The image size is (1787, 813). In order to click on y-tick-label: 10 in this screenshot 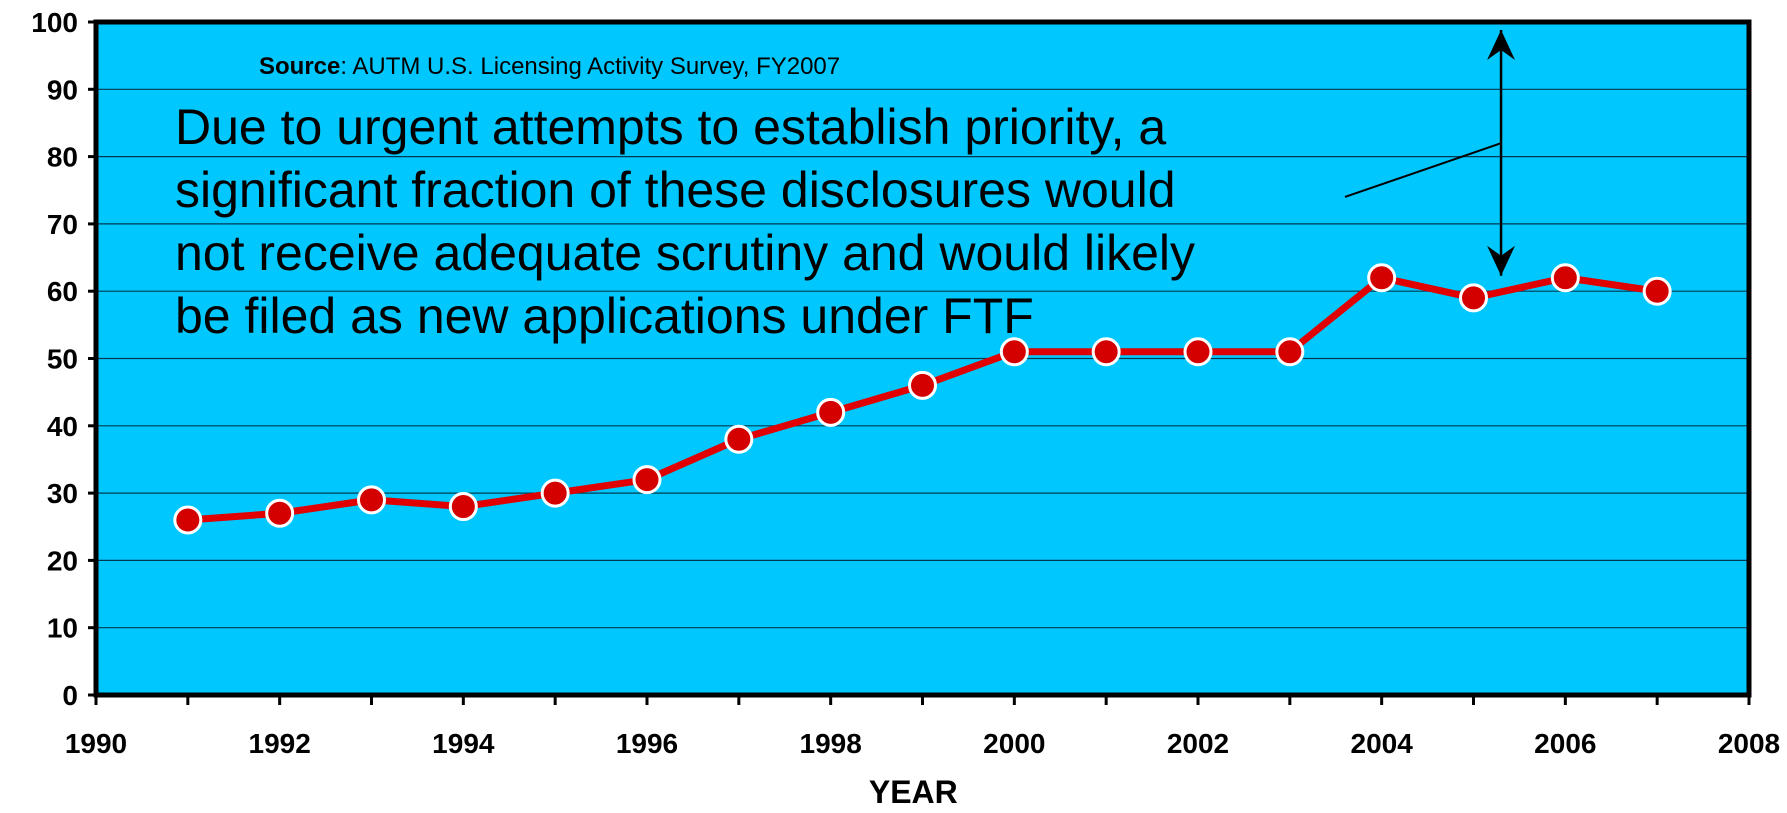, I will do `click(62, 628)`.